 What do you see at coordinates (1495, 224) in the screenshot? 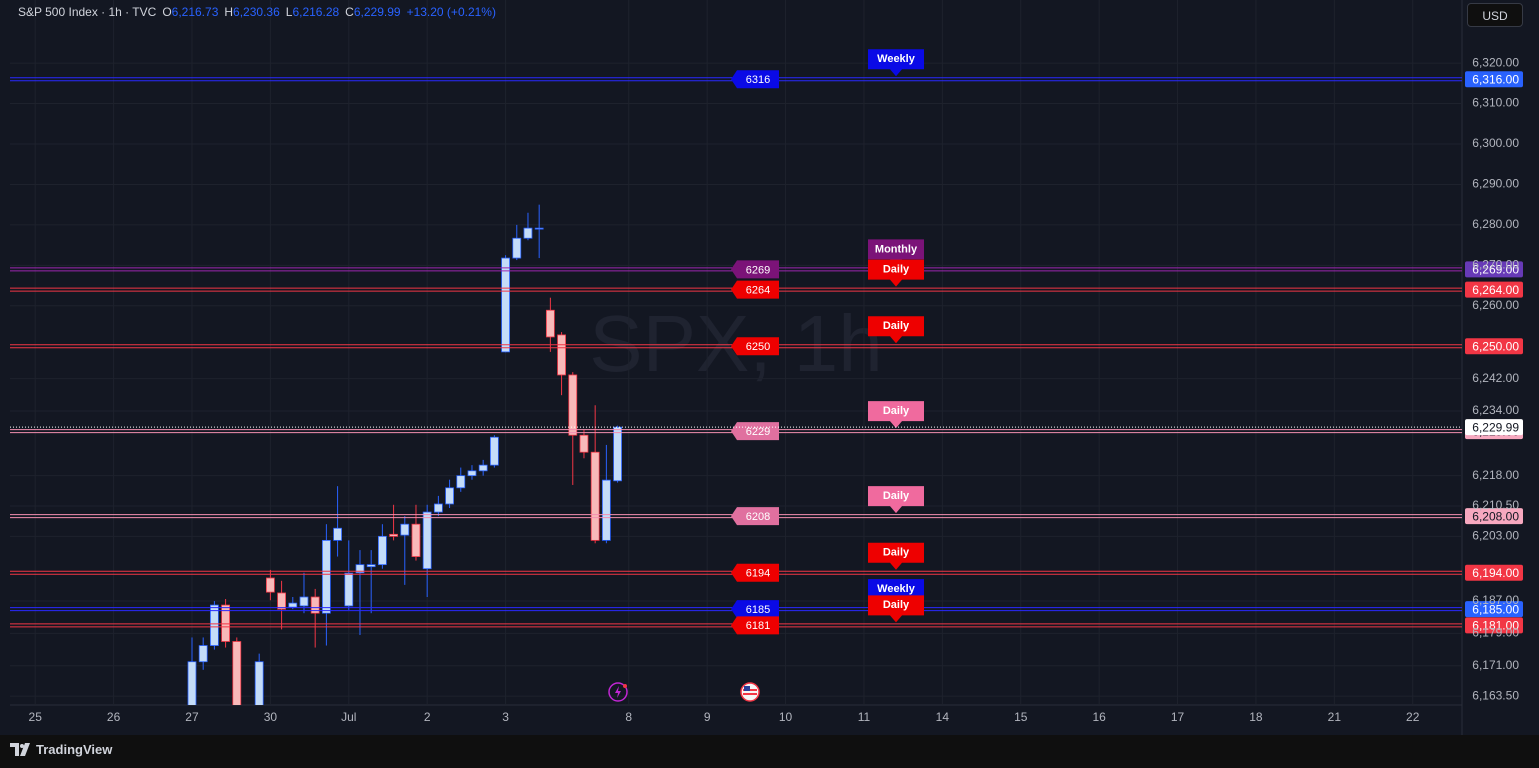
I see `y-tick-label: 6,280.00` at bounding box center [1495, 224].